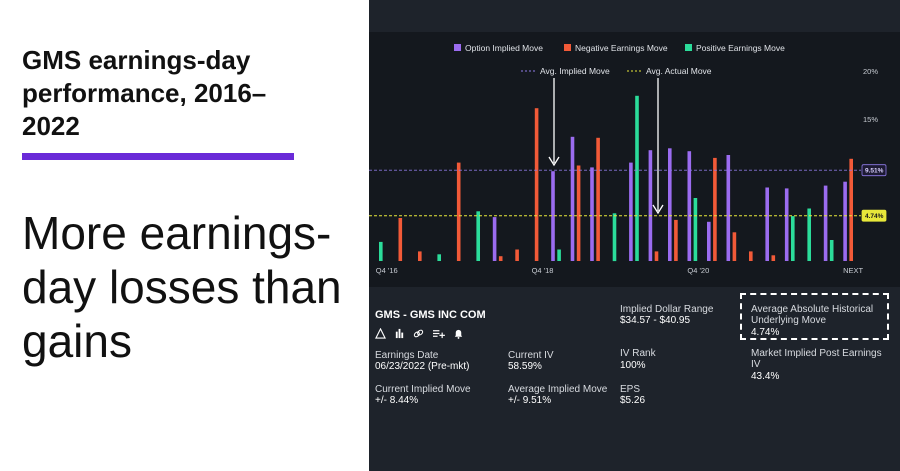 This screenshot has width=900, height=471. I want to click on y-tick-label: 20%, so click(870, 71).